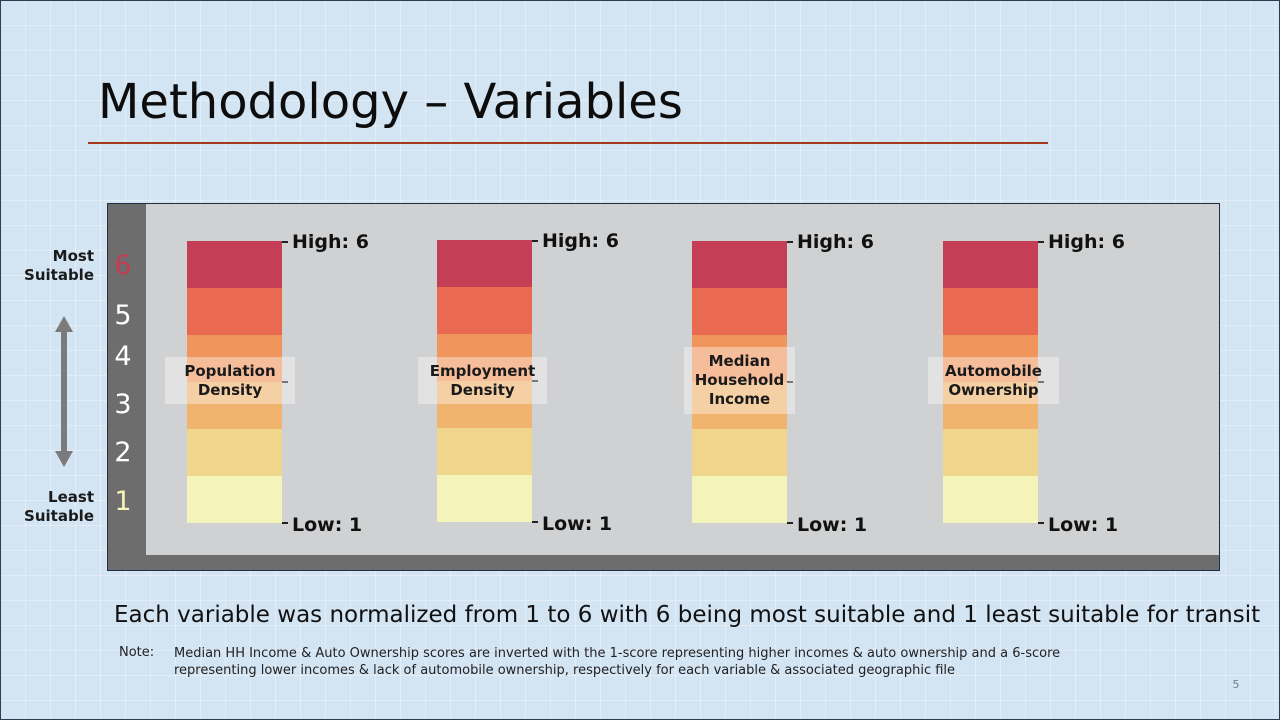 This screenshot has width=1280, height=720. What do you see at coordinates (123, 404) in the screenshot?
I see `scale-number-3: 3` at bounding box center [123, 404].